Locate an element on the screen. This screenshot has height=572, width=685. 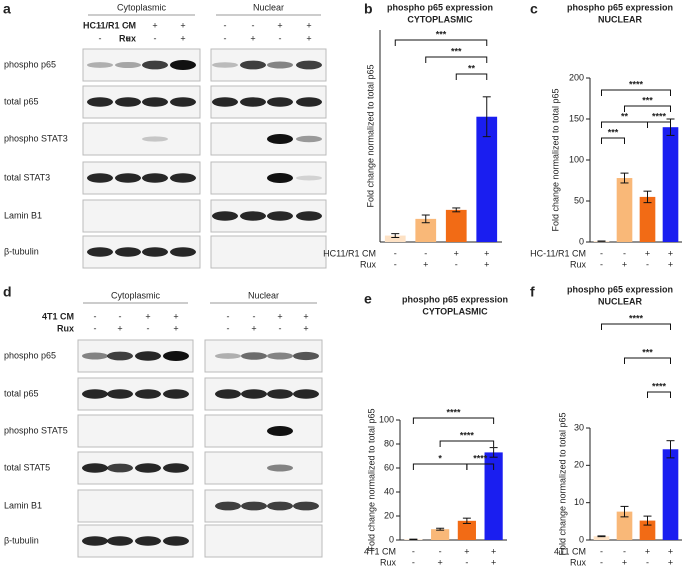
y-tick-label: 200 is located at coordinates (576, 77).